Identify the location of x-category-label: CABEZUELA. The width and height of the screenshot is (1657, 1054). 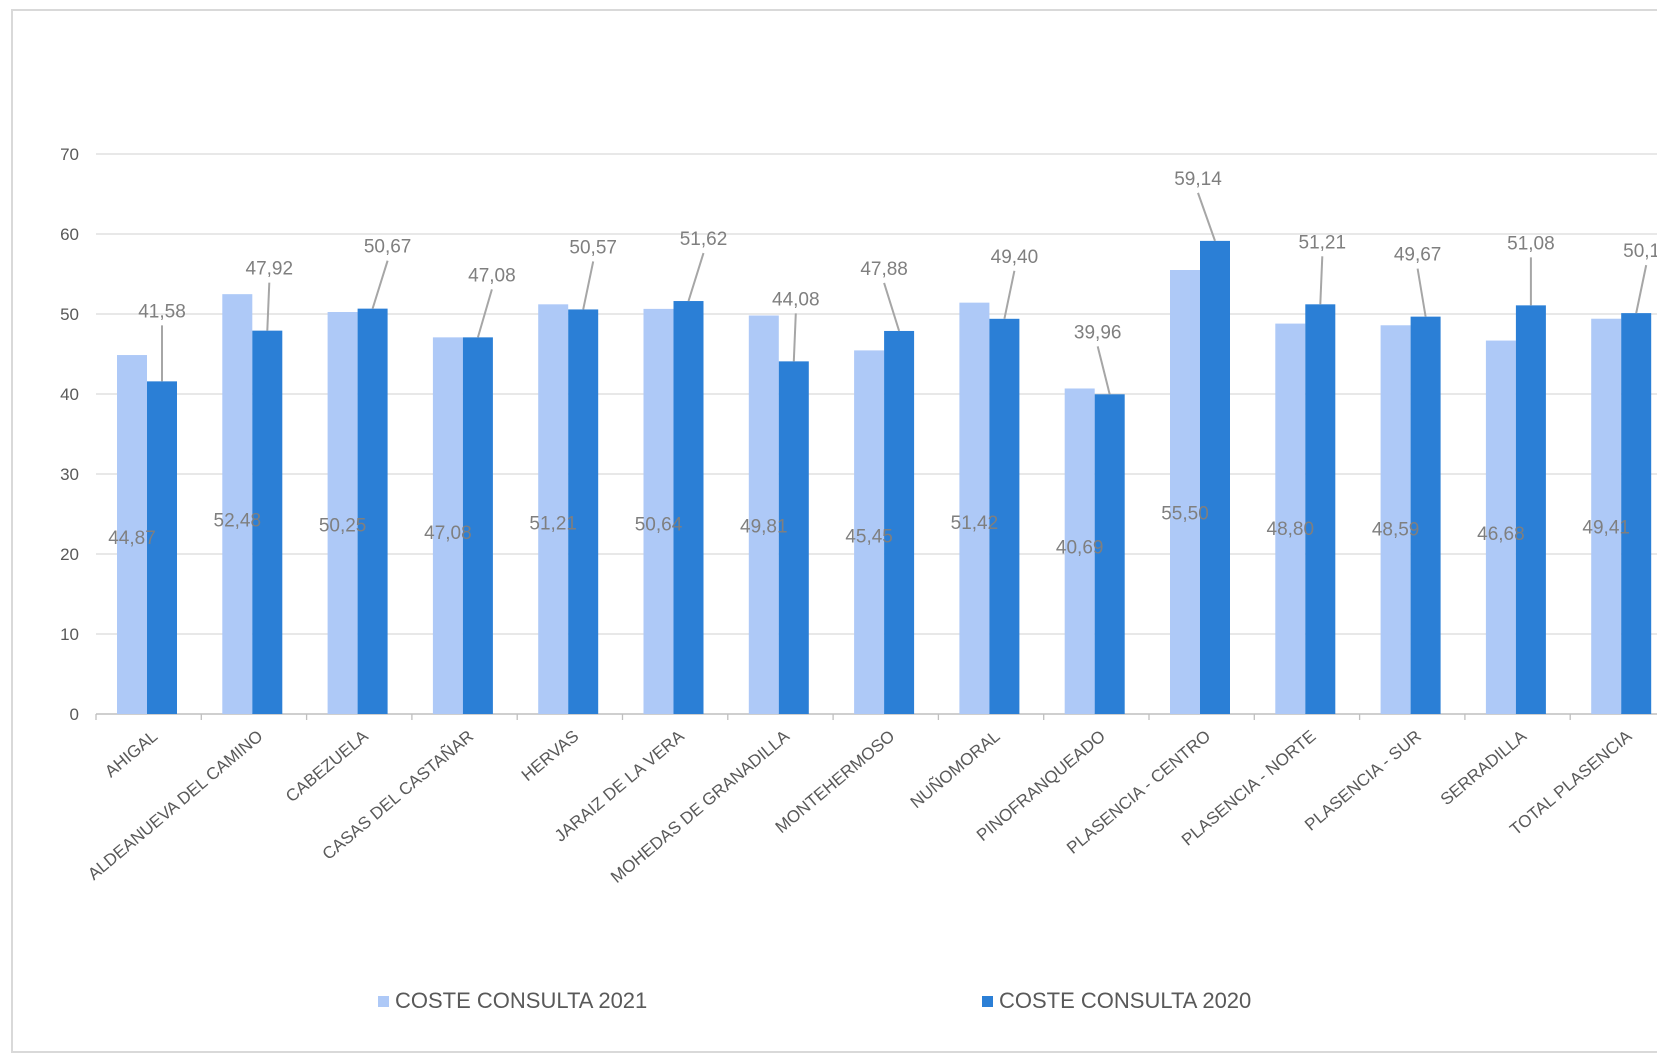
(327, 766).